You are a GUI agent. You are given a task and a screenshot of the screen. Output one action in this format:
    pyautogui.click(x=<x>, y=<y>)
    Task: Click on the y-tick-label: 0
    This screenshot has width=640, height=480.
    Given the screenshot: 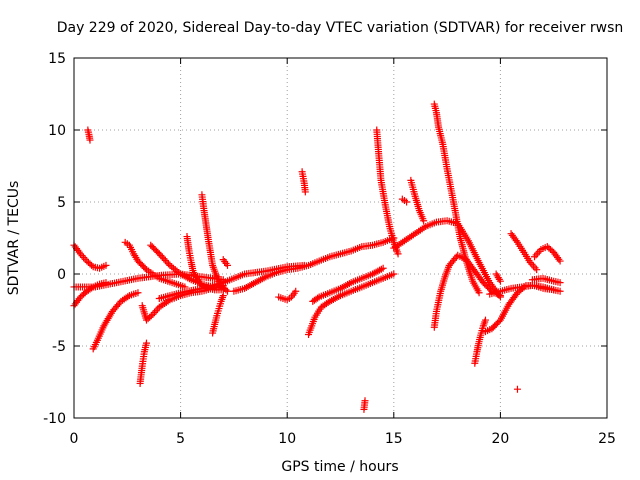 What is the action you would take?
    pyautogui.click(x=61, y=275)
    